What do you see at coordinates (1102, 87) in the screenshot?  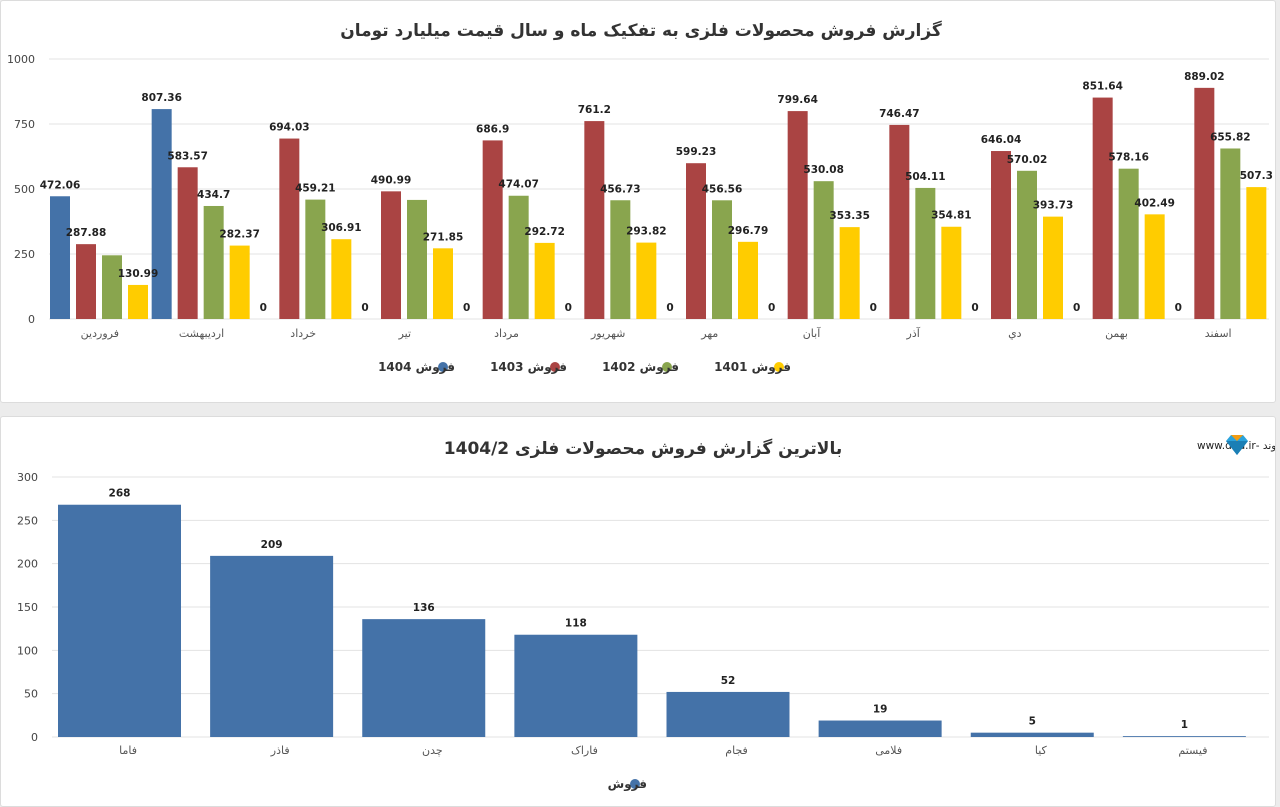 I see `data-label: 851.64` at bounding box center [1102, 87].